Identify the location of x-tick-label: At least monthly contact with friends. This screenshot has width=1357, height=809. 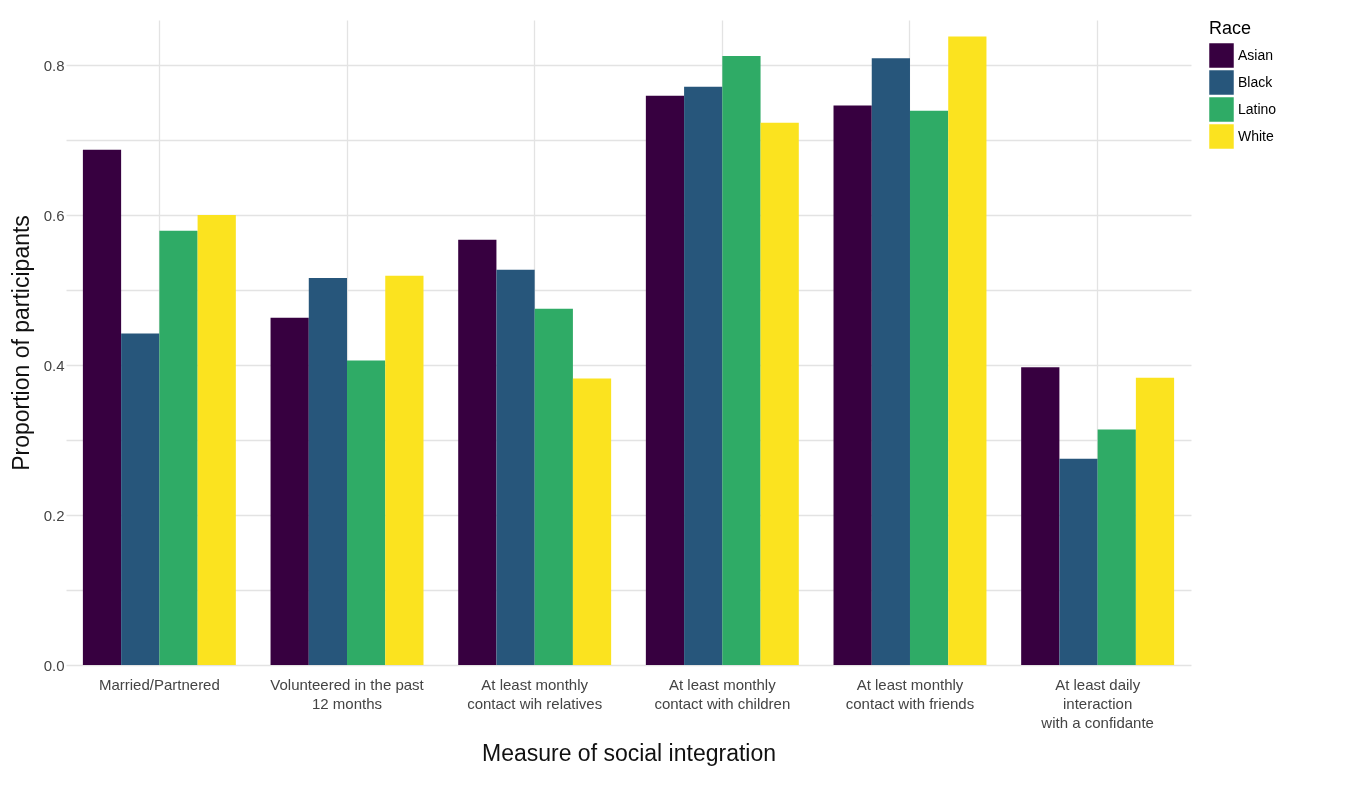
(910, 693).